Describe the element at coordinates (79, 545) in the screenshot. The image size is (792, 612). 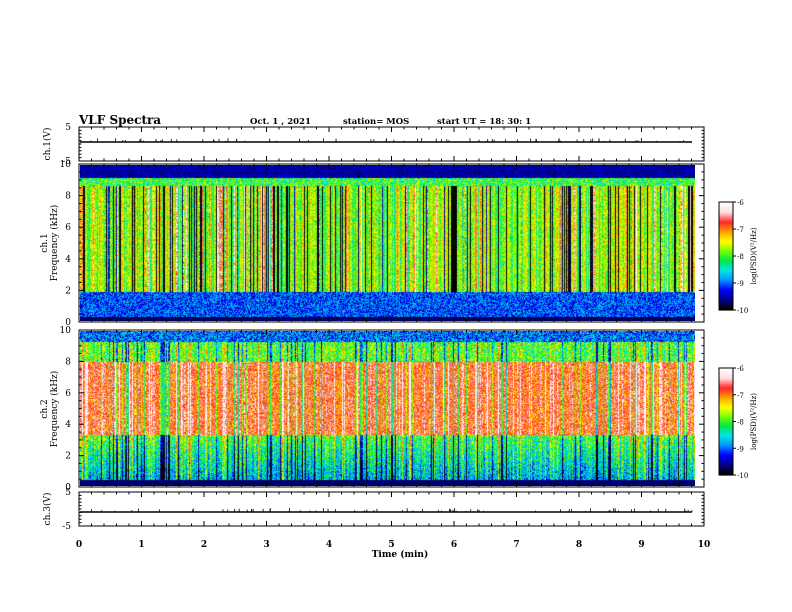
I see `x-tick-label: 0` at that location.